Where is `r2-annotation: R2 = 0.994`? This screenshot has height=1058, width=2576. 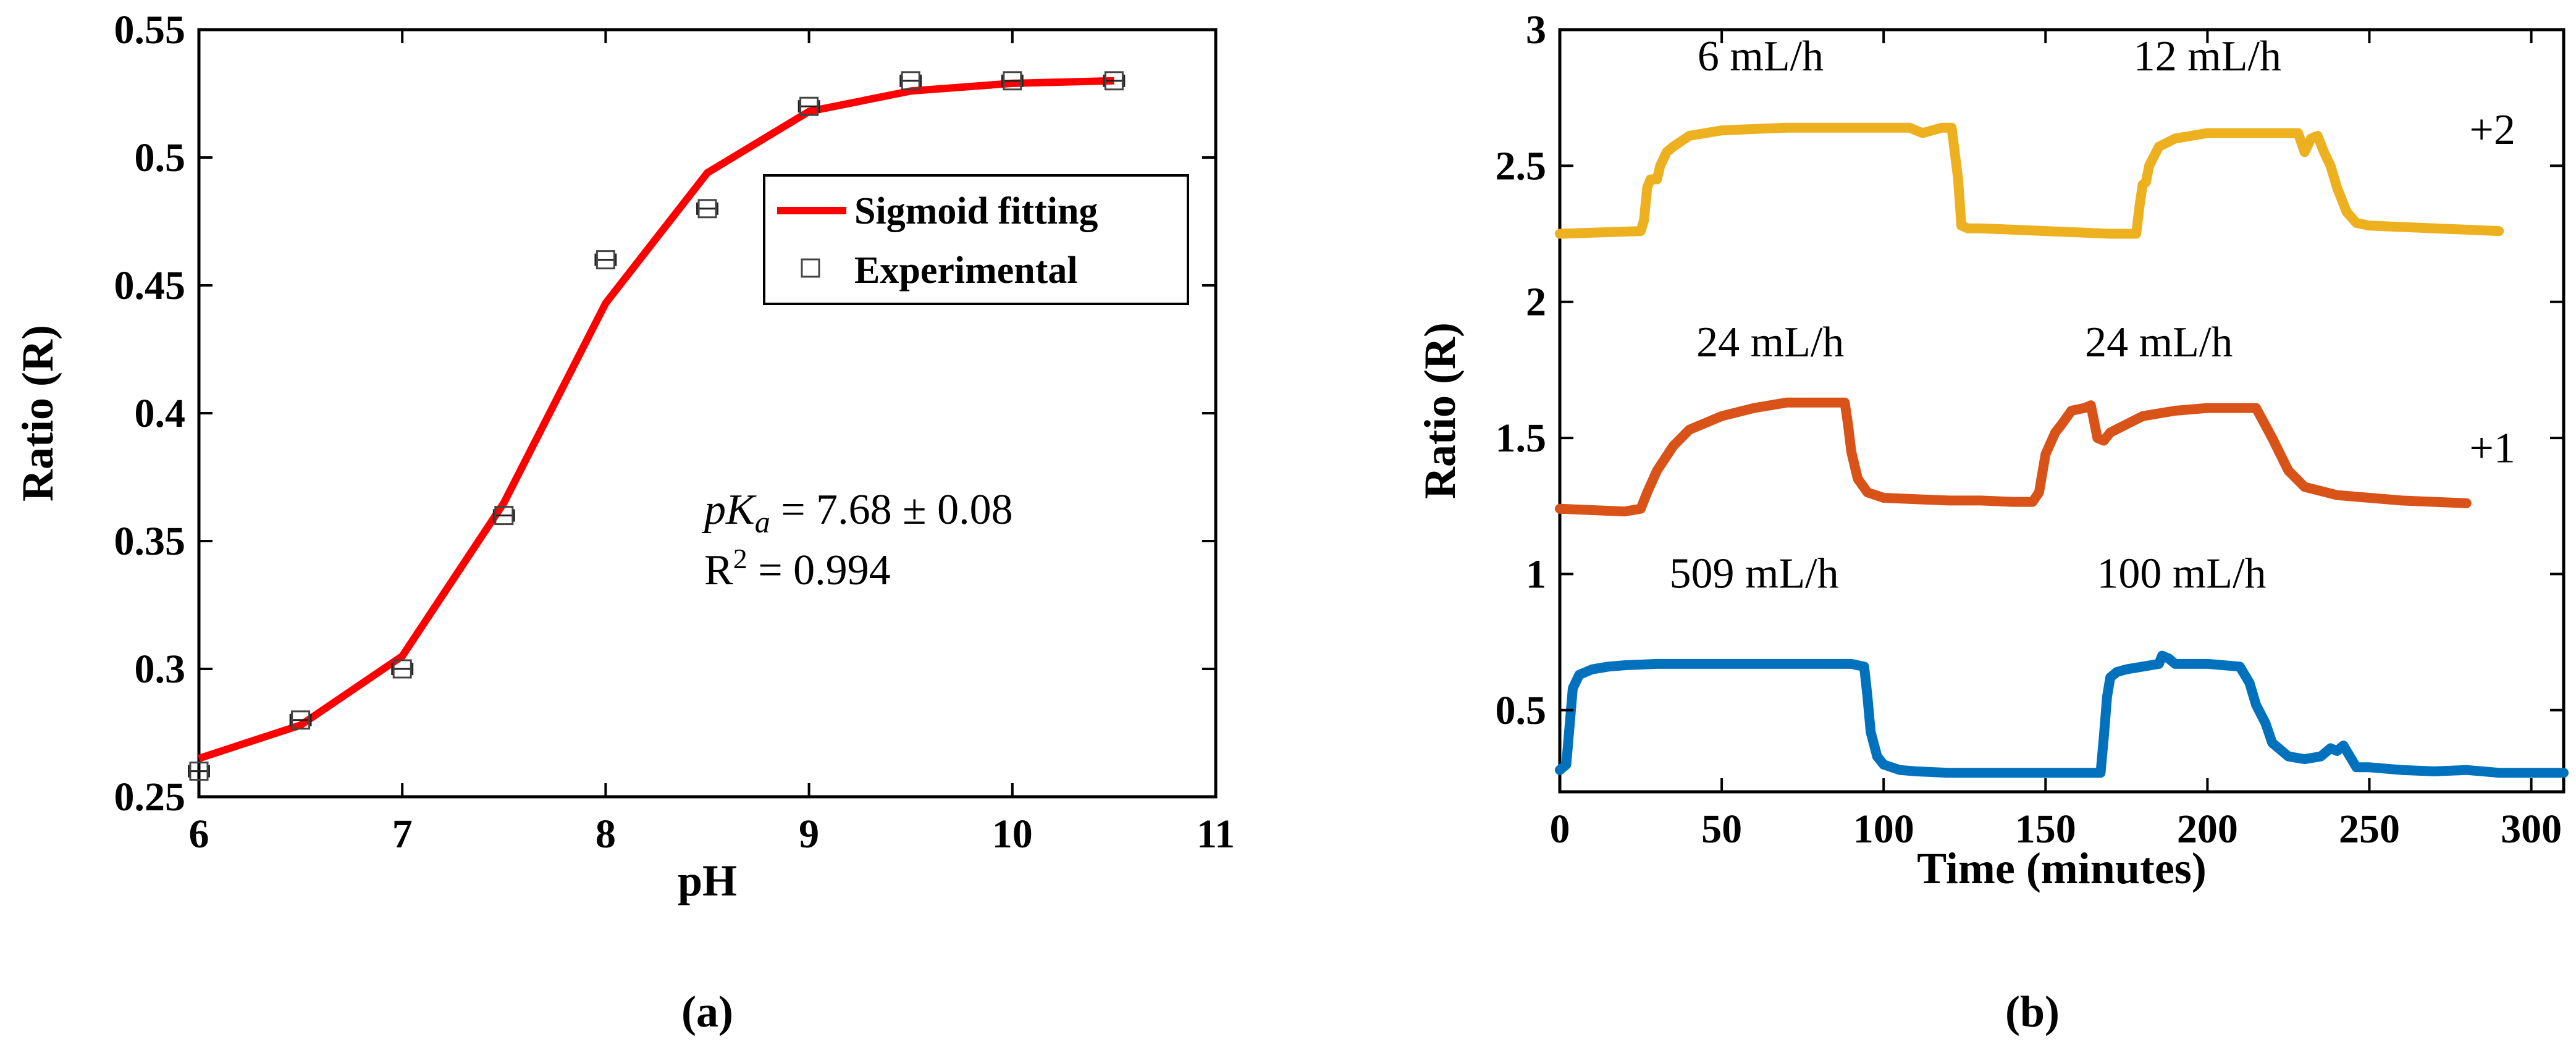 r2-annotation: R2 = 0.994 is located at coordinates (797, 568).